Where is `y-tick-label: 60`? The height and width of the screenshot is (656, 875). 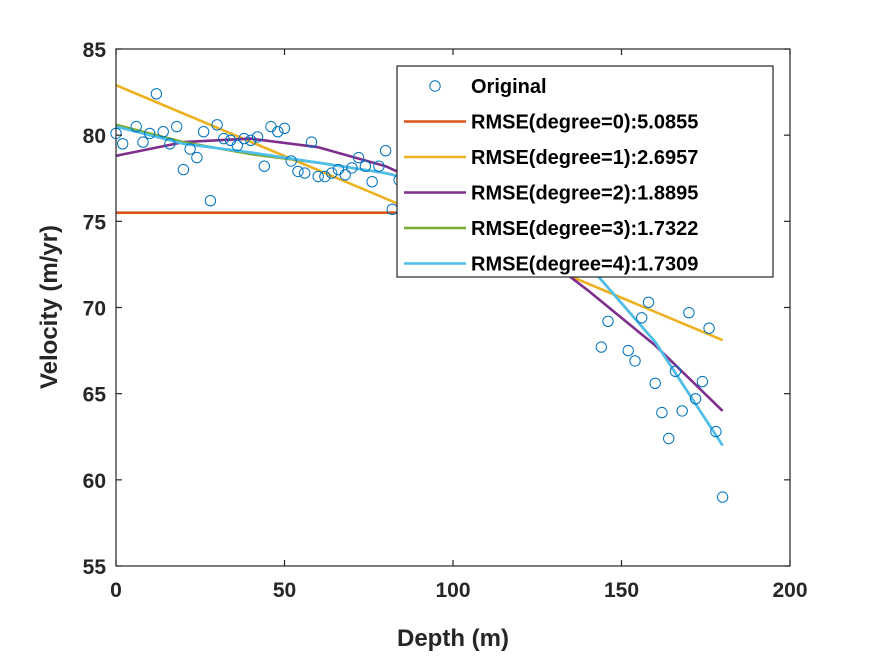 y-tick-label: 60 is located at coordinates (94, 481).